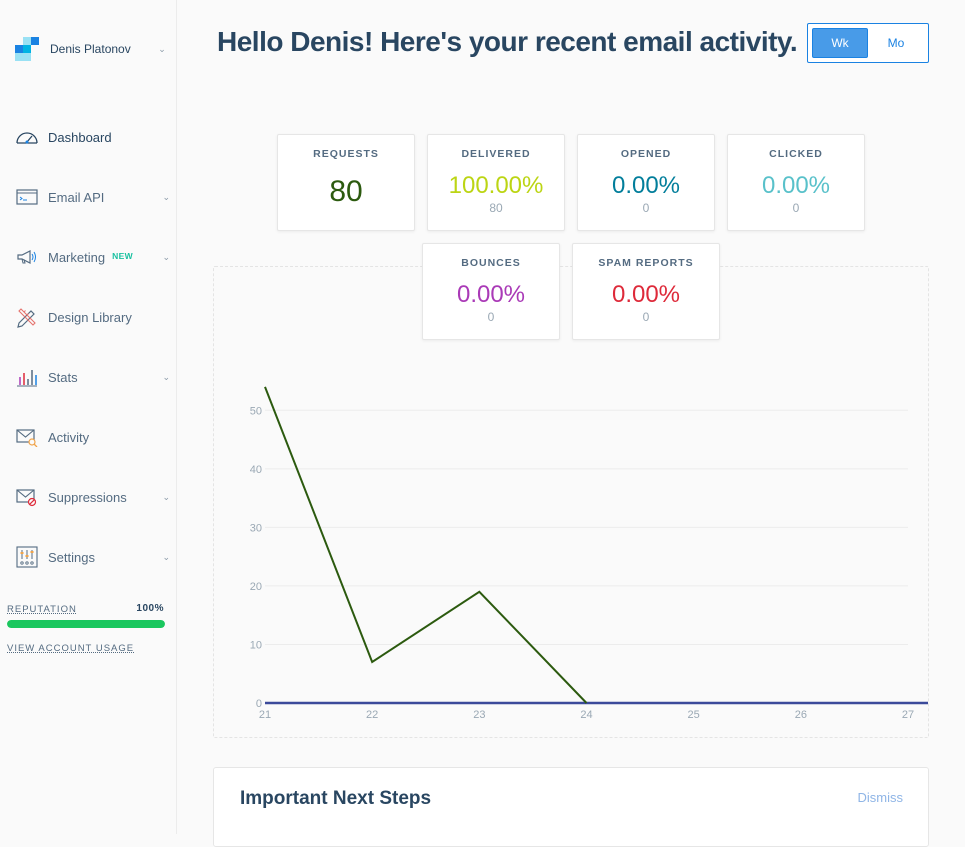 This screenshot has height=847, width=965. Describe the element at coordinates (27, 137) in the screenshot. I see `dashboard-gauge-icon` at that location.